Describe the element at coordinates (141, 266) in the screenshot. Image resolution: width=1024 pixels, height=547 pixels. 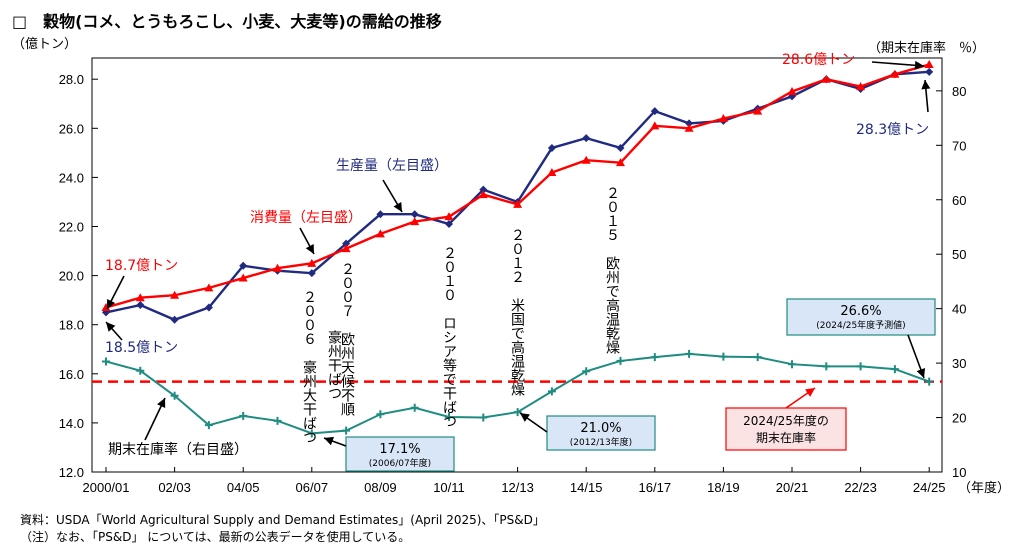
I see `value-label: 18.7億トン` at that location.